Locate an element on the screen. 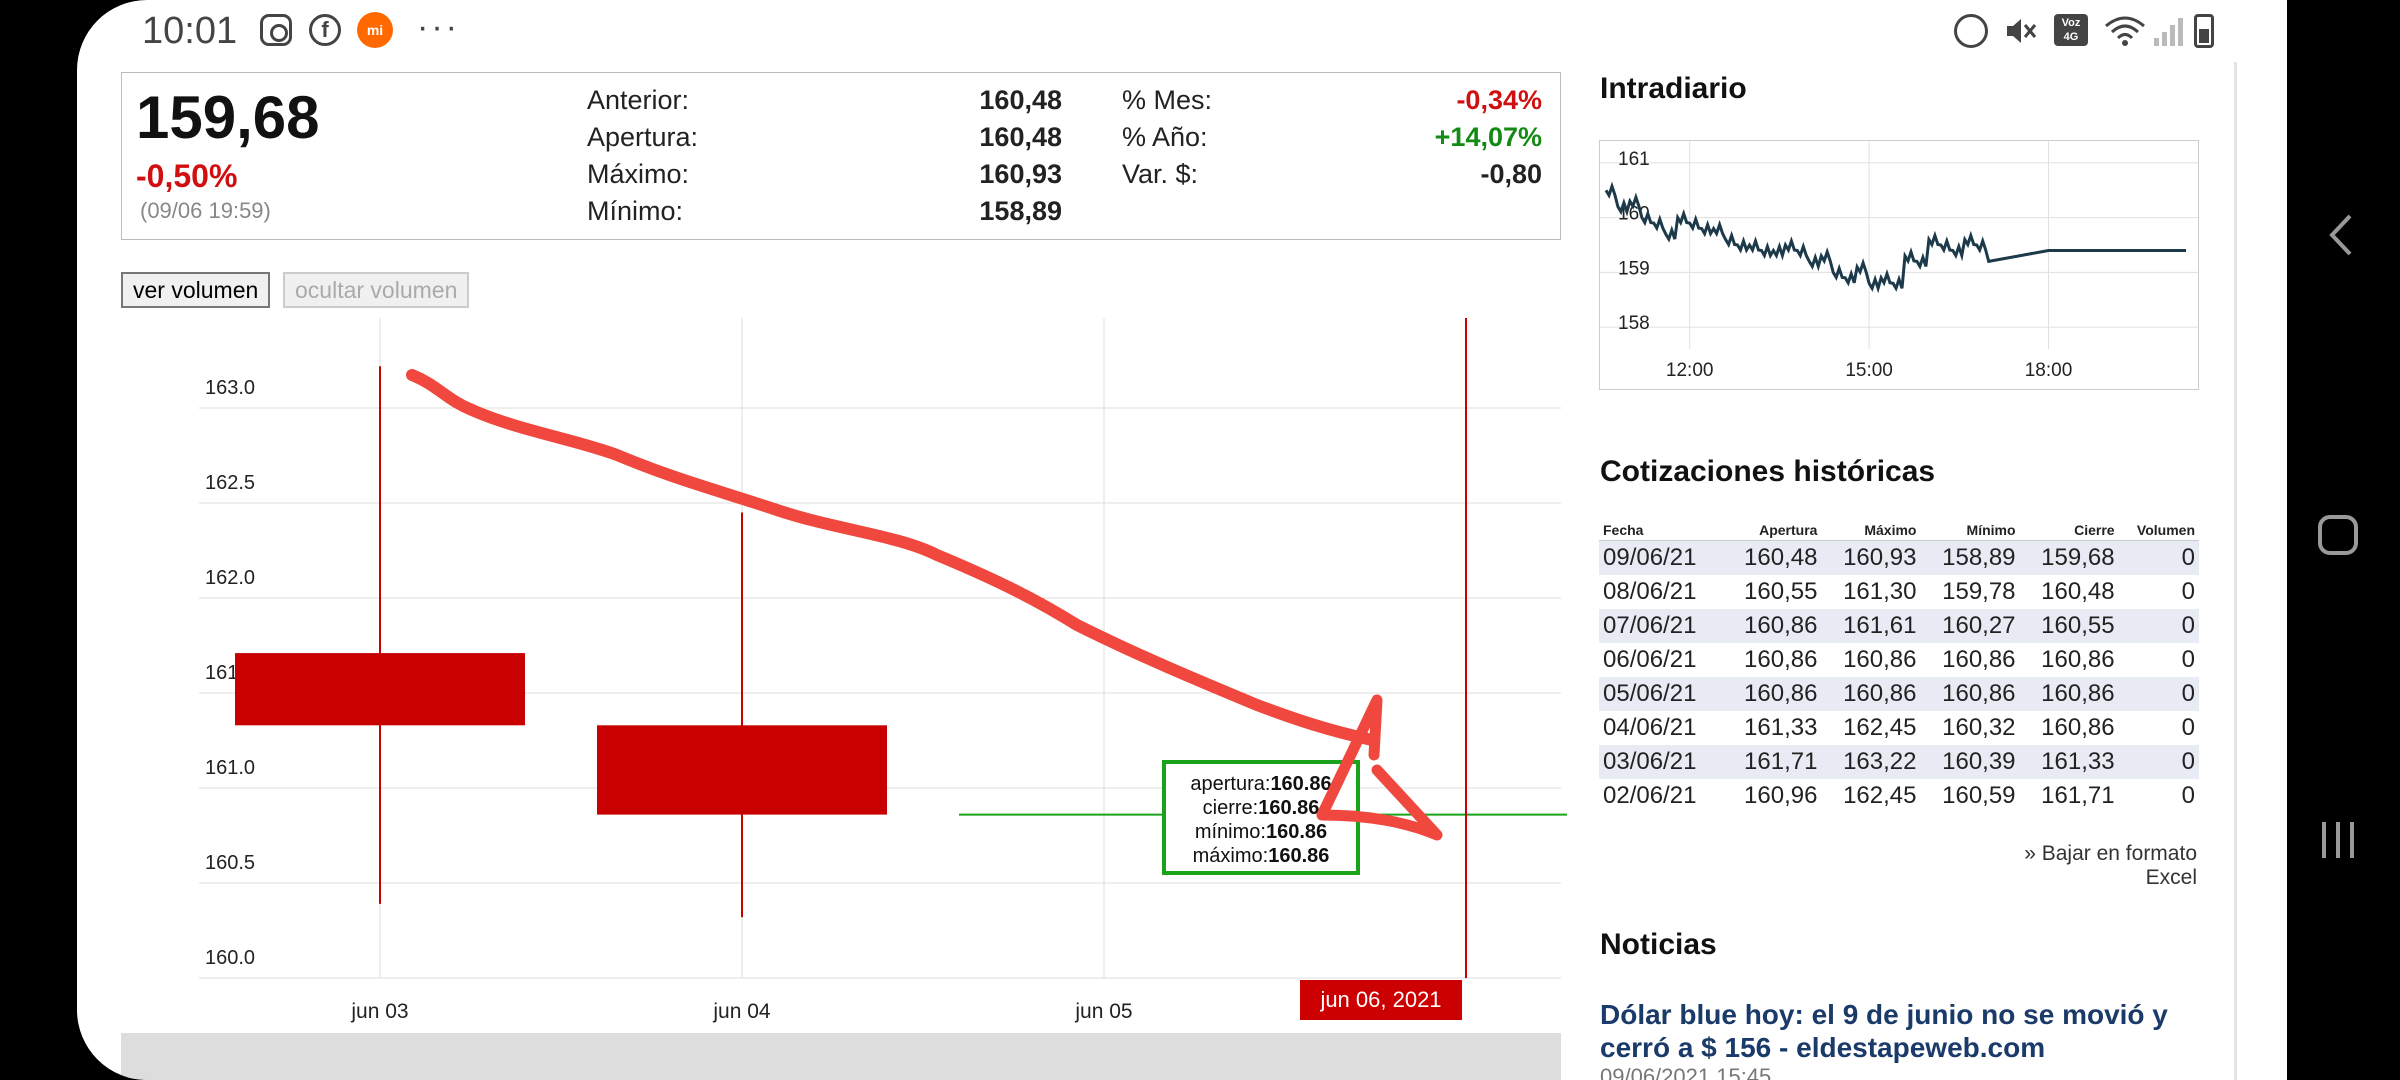  signal-icon is located at coordinates (2170, 31).